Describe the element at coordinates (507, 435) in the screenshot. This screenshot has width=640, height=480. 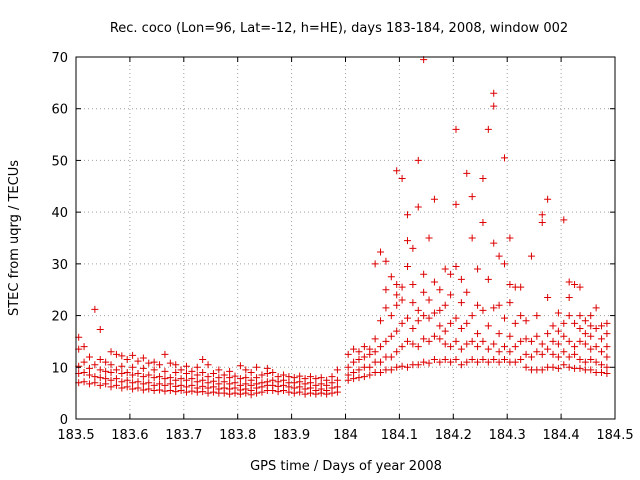
I see `x-tick-label: 184.3` at that location.